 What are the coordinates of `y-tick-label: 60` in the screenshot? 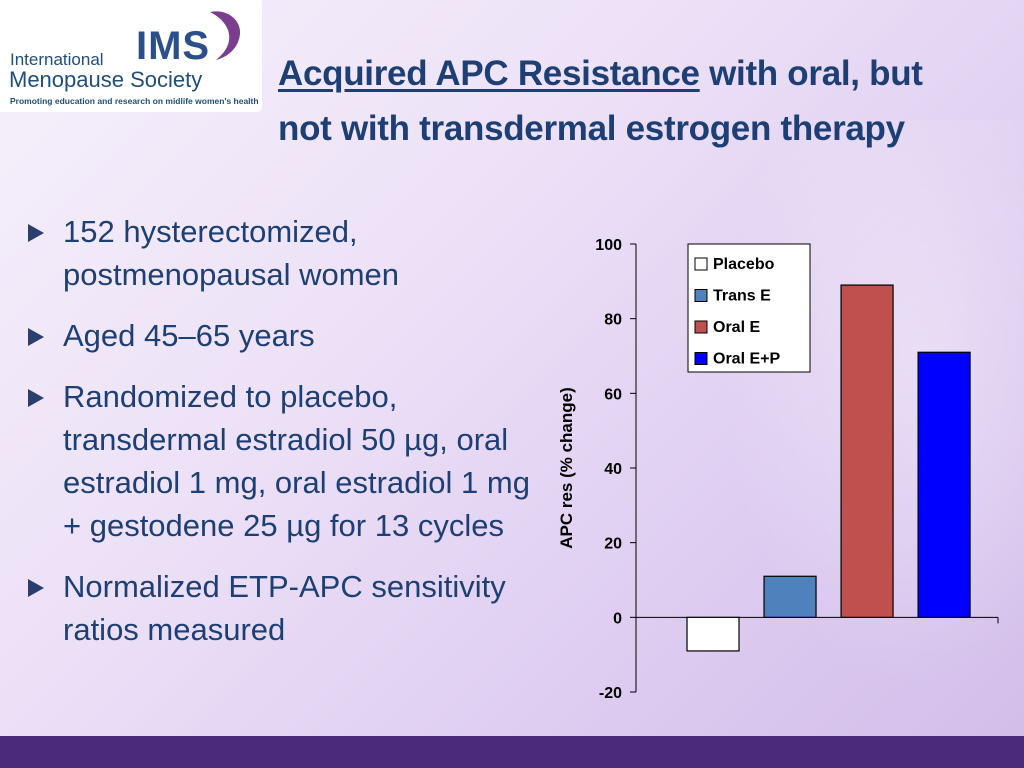 It's located at (613, 394).